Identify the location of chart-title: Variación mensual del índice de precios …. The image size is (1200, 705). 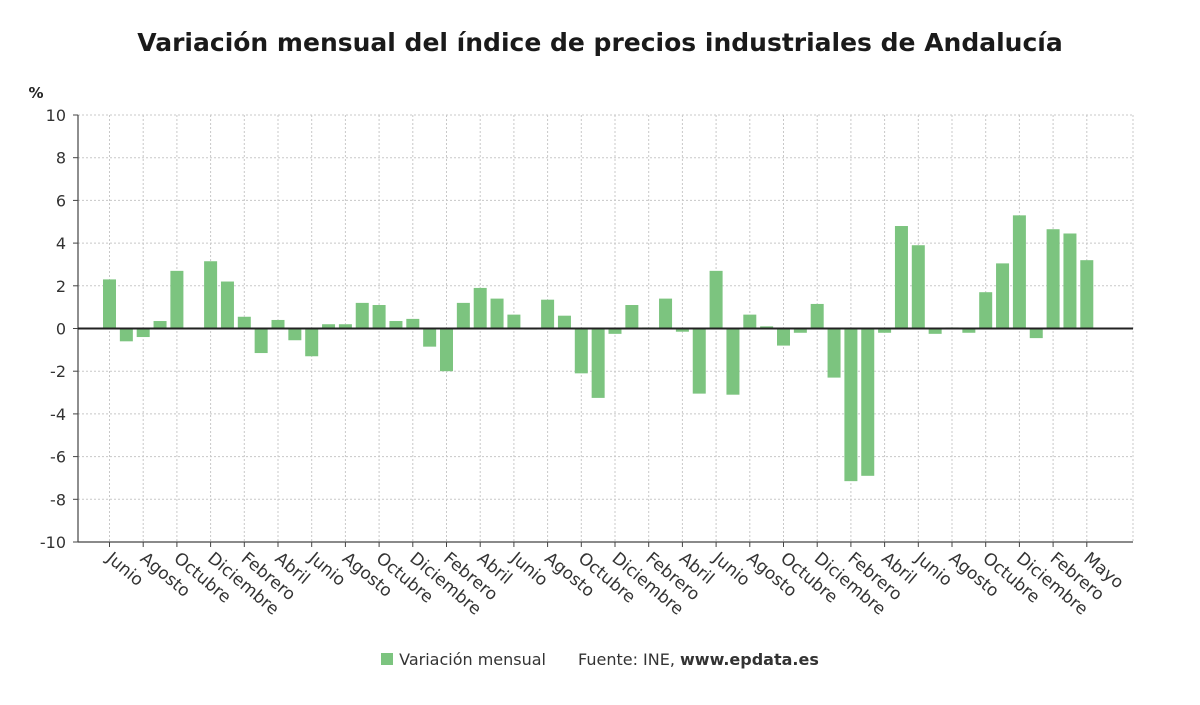
(600, 42).